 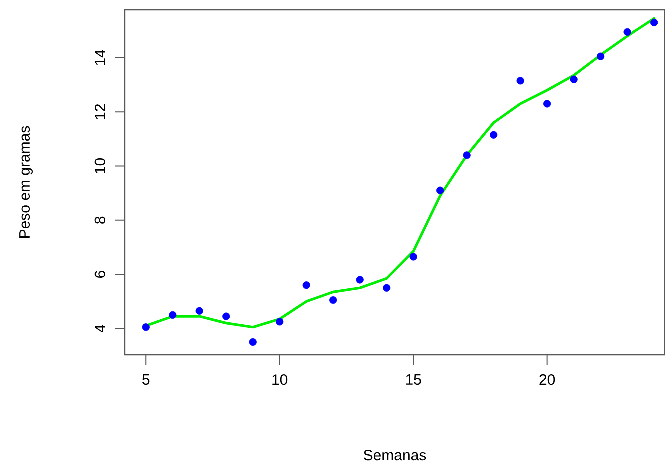 What do you see at coordinates (280, 380) in the screenshot?
I see `x-tick-label: 10` at bounding box center [280, 380].